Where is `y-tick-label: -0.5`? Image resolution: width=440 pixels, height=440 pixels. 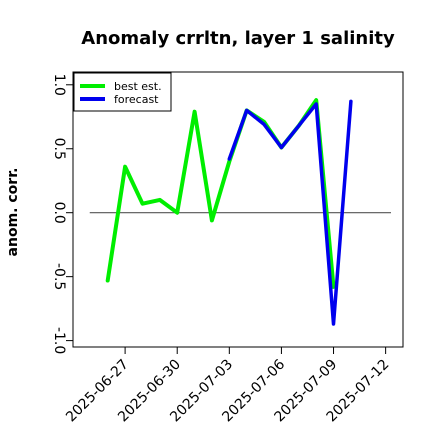 y-tick-label: -0.5 is located at coordinates (59, 276).